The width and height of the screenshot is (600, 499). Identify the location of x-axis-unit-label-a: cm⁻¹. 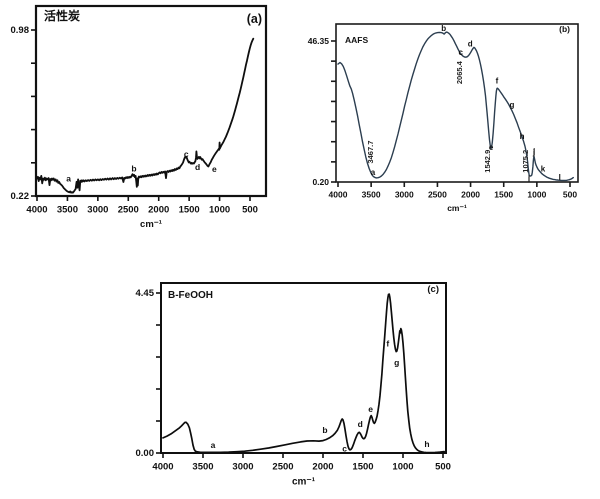
(151, 224).